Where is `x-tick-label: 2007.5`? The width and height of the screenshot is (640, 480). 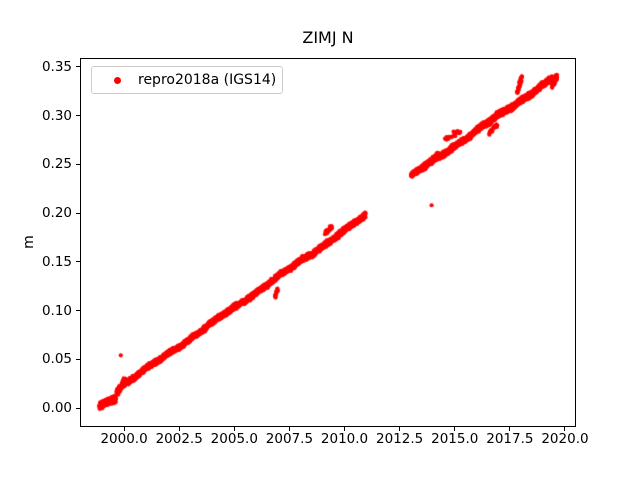 x-tick-label: 2007.5 is located at coordinates (289, 439).